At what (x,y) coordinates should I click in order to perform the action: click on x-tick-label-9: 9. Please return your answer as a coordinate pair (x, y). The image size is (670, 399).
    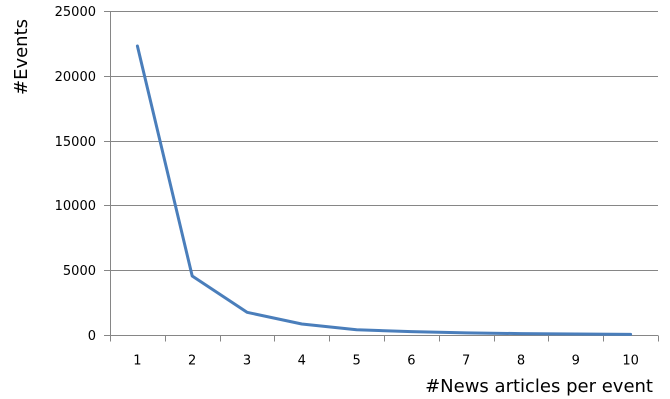
    Looking at the image, I should click on (576, 361).